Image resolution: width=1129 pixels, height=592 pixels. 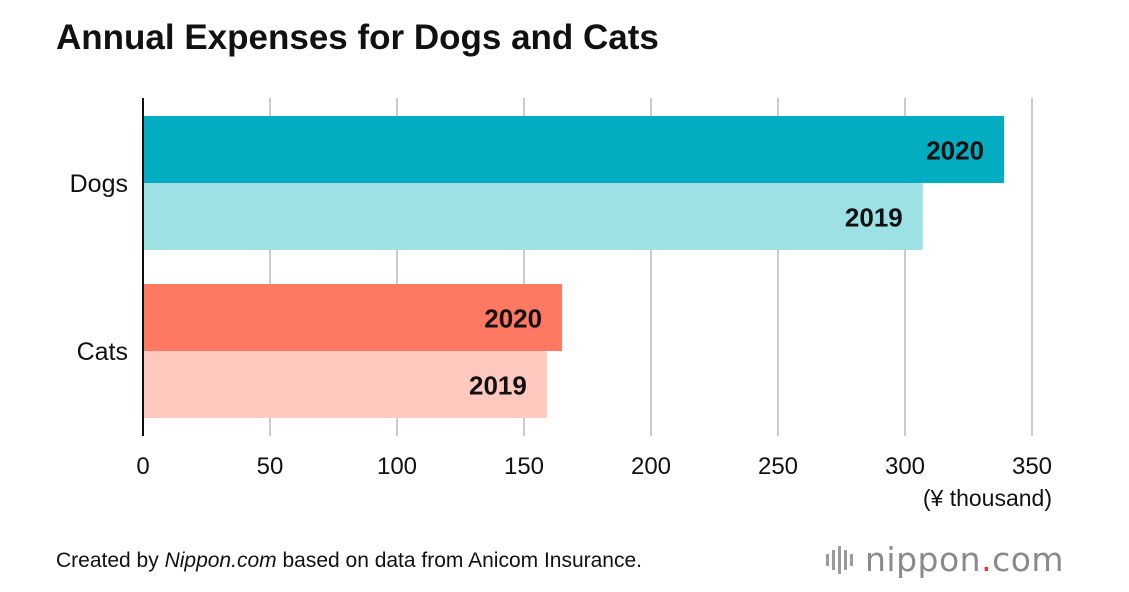 What do you see at coordinates (102, 352) in the screenshot?
I see `category-label-cats: Cats` at bounding box center [102, 352].